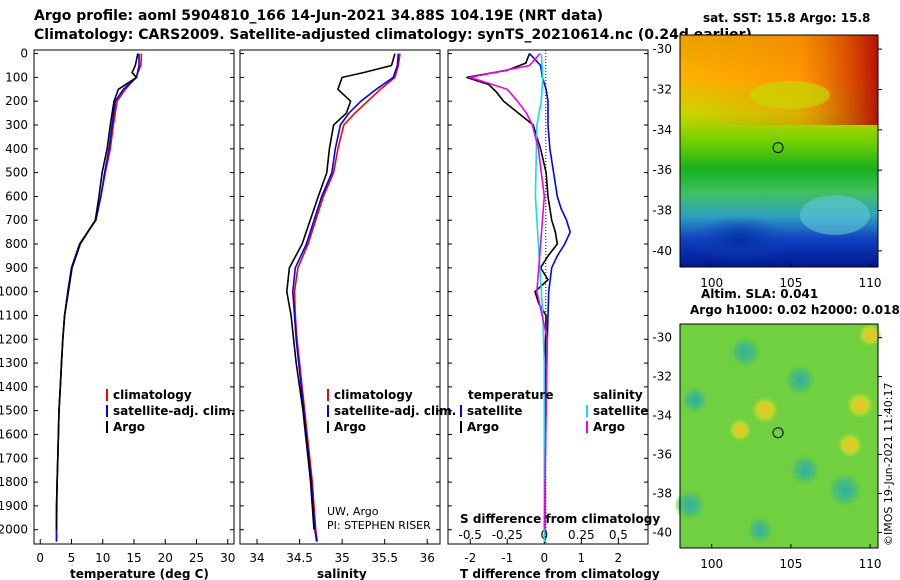 This screenshot has height=580, width=900. What do you see at coordinates (133, 558) in the screenshot?
I see `x-tick-label: 15` at bounding box center [133, 558].